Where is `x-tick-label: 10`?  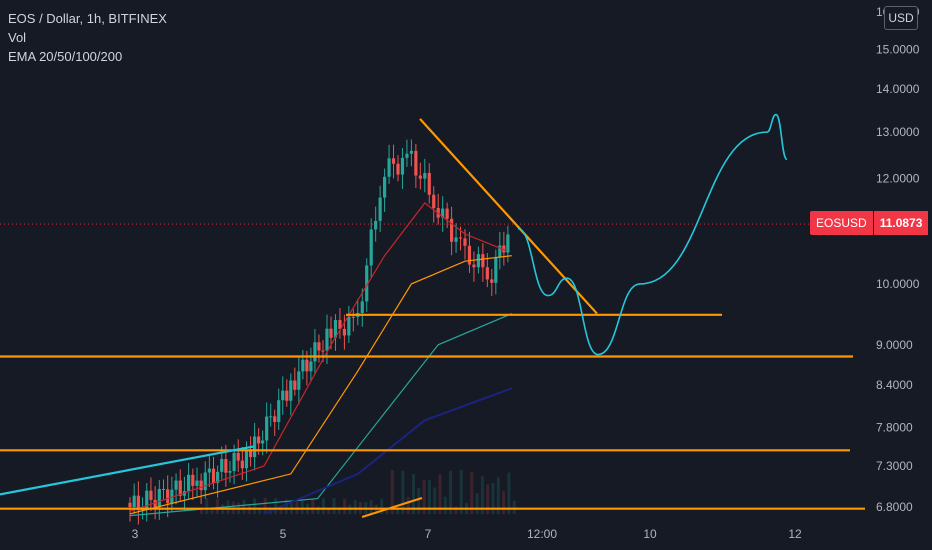 x-tick-label: 10 is located at coordinates (650, 534).